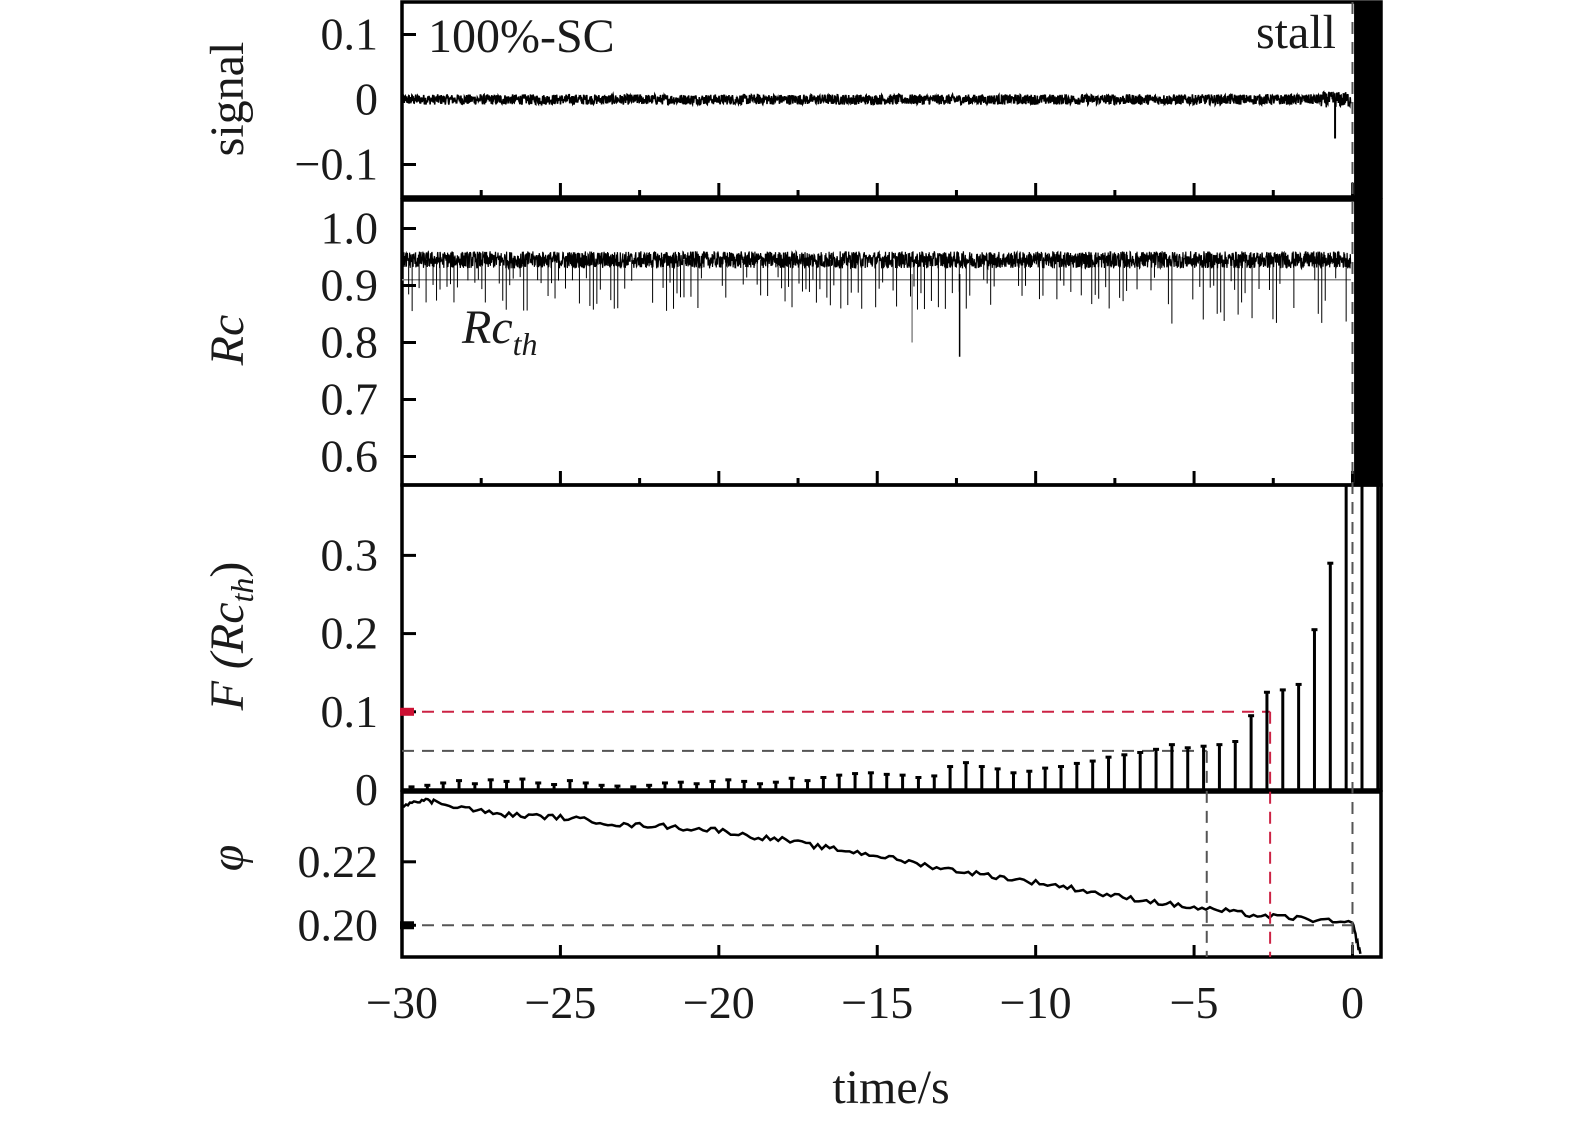  Describe the element at coordinates (350, 554) in the screenshot. I see `y-tick-label: 0.3` at that location.